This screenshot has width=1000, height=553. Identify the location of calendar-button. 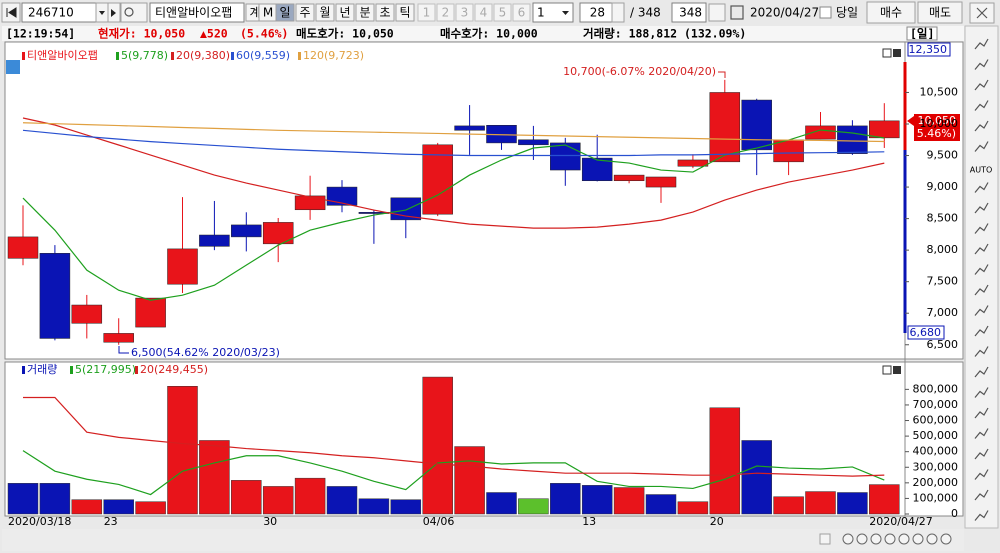
(717, 12).